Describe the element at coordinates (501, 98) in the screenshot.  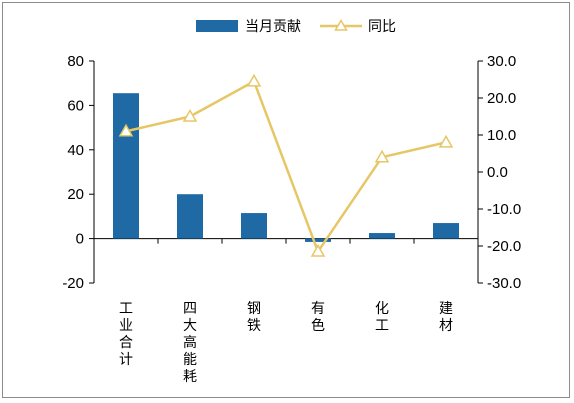
I see `right-tick-label: 20.0` at that location.